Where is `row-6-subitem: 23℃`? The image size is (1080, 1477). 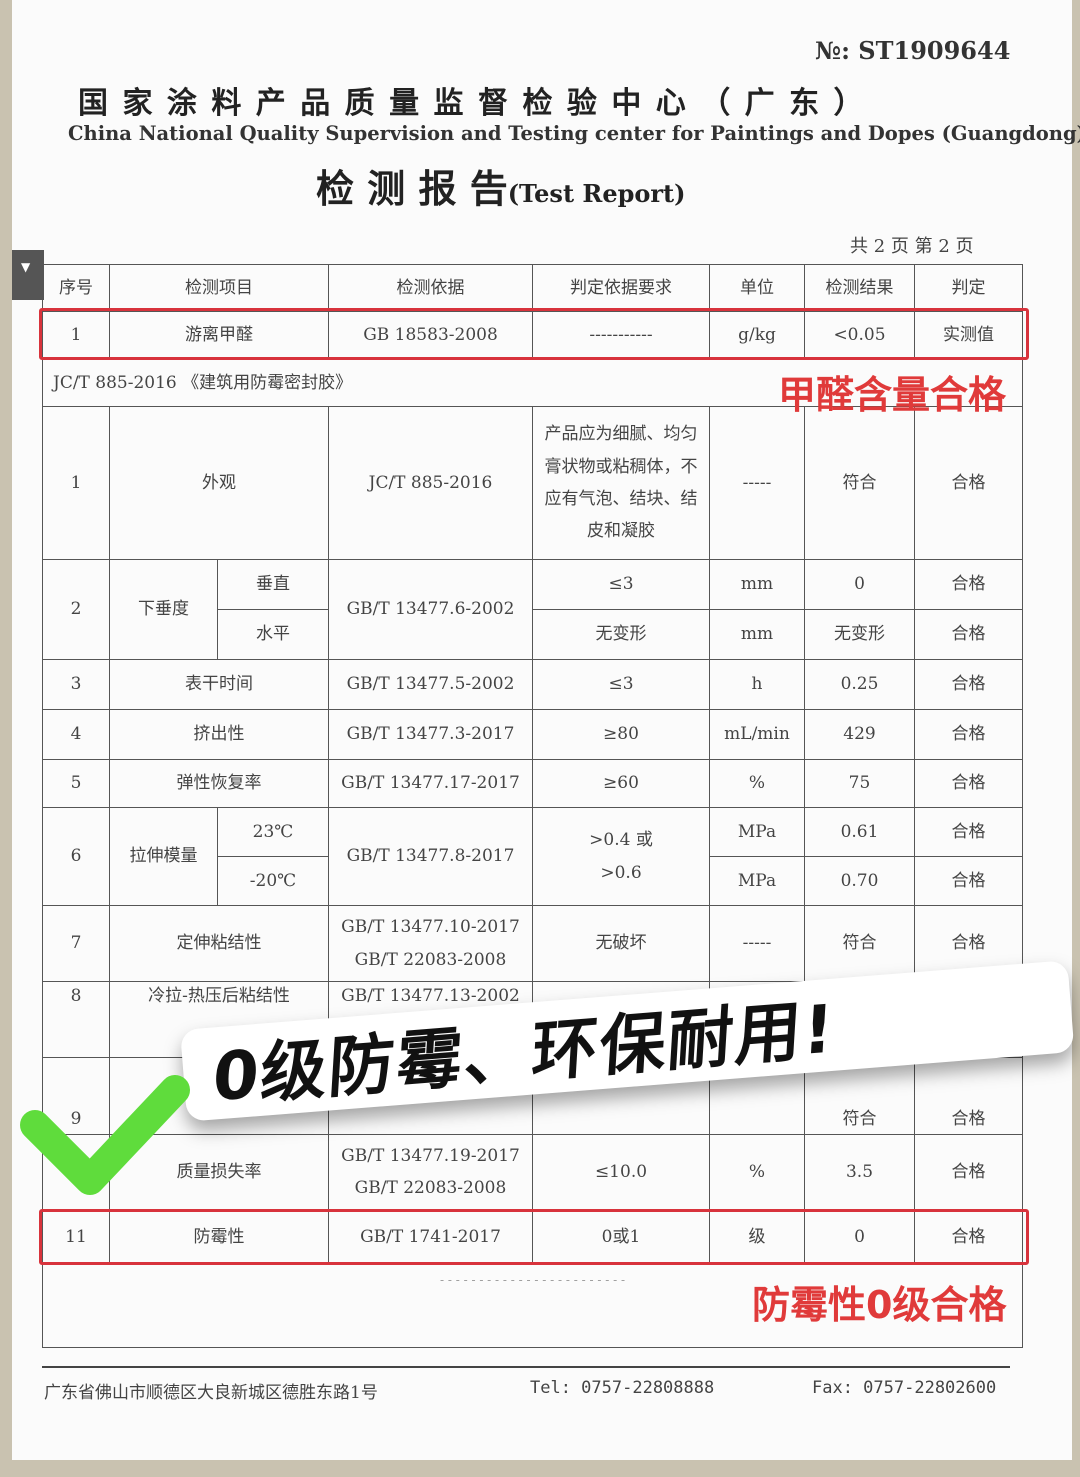
row-6-subitem: 23℃ is located at coordinates (273, 832).